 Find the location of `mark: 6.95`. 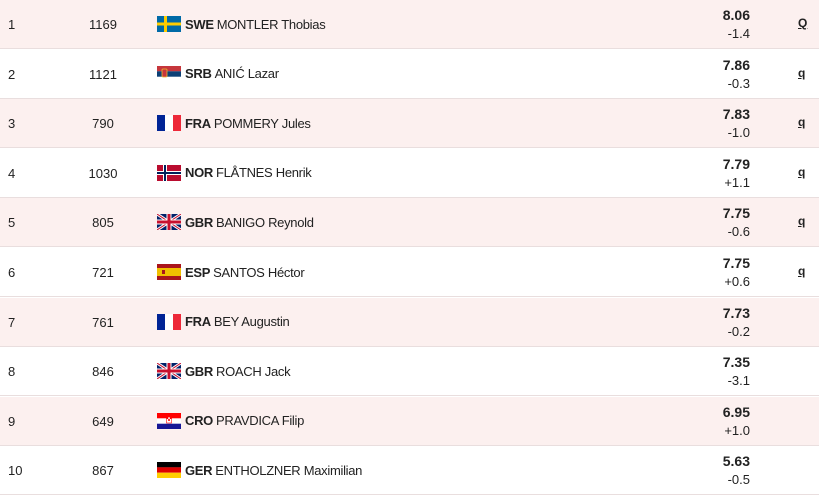

mark: 6.95 is located at coordinates (736, 411).